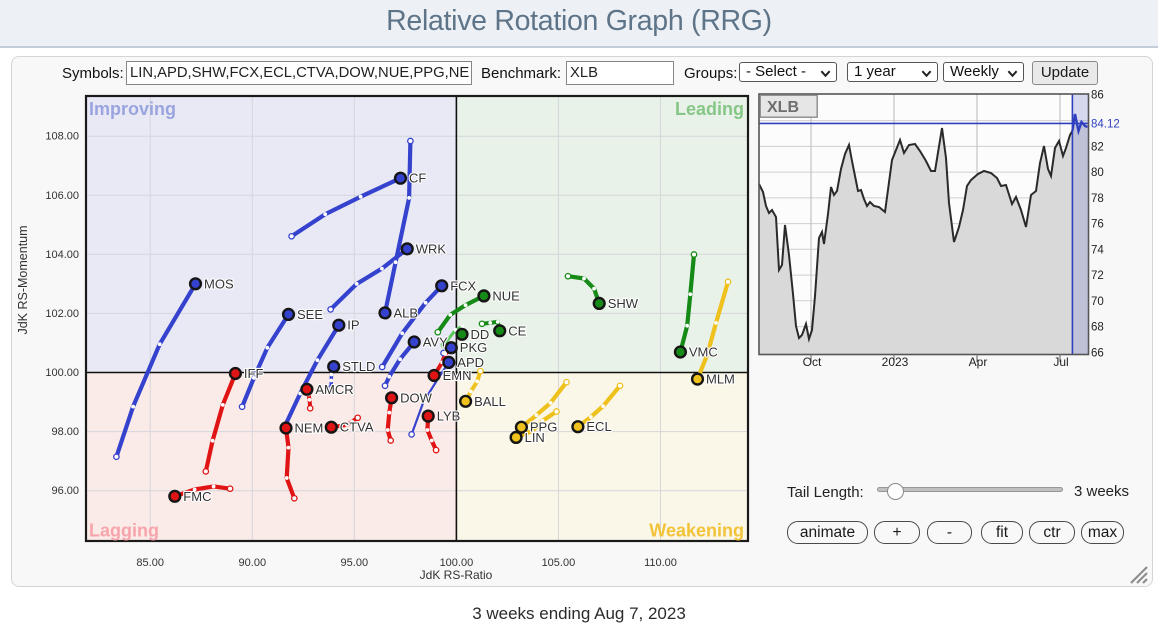 The height and width of the screenshot is (630, 1158). Describe the element at coordinates (720, 379) in the screenshot. I see `svg-text: MLM` at that location.